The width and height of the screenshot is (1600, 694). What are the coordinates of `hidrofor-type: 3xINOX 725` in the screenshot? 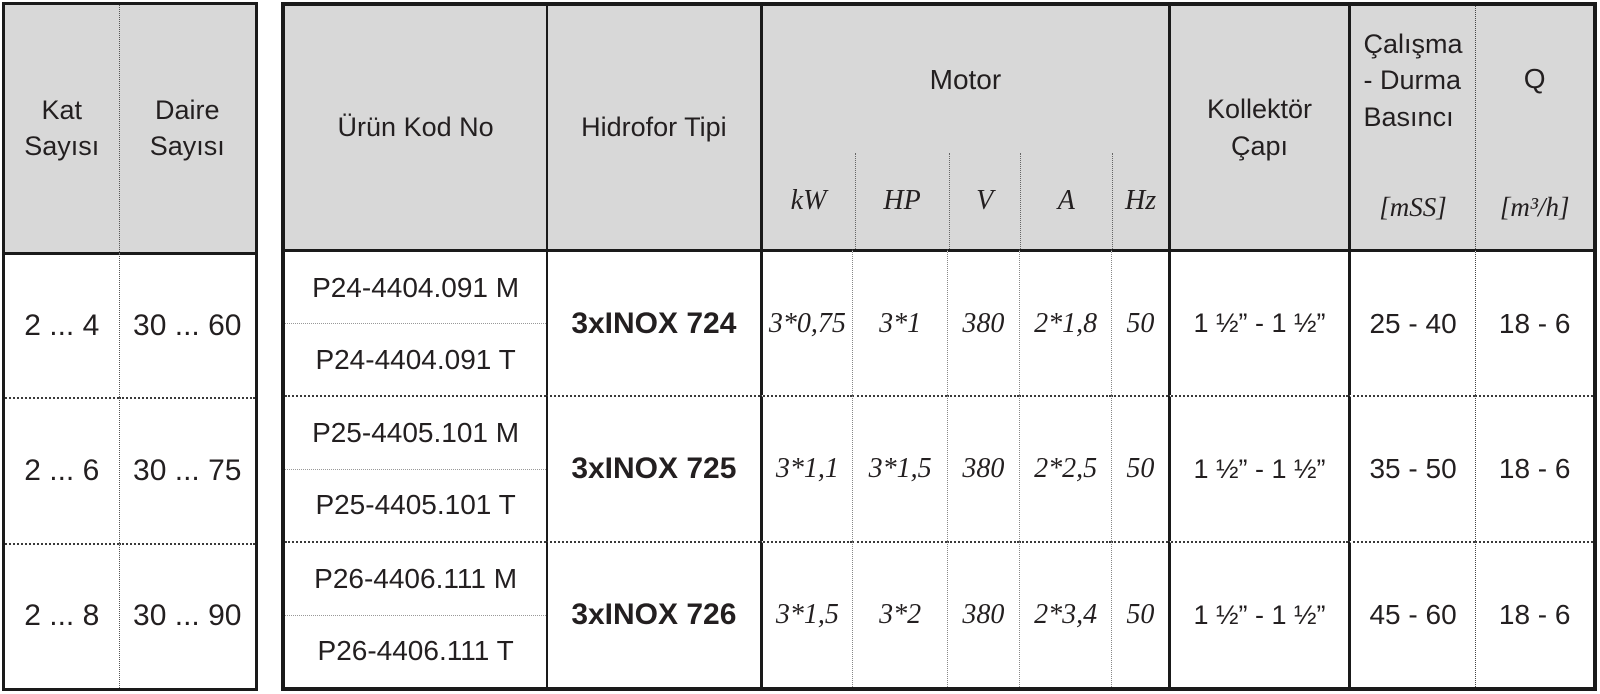 It's located at (653, 468).